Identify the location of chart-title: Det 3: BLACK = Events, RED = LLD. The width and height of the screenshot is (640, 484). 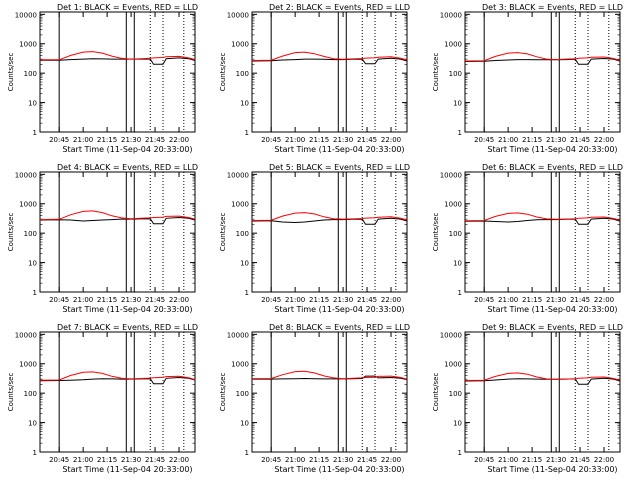
(552, 7).